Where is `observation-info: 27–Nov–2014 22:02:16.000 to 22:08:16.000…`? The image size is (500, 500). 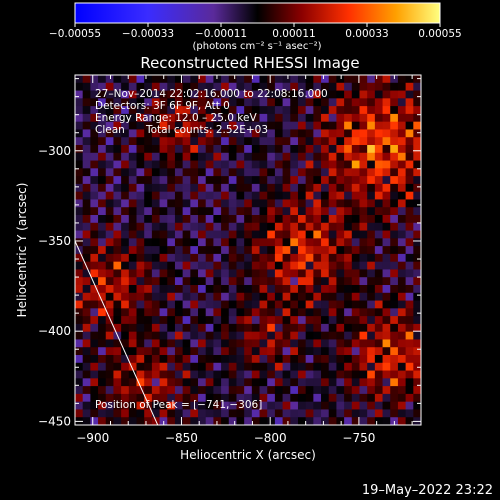 observation-info: 27–Nov–2014 22:02:16.000 to 22:08:16.000… is located at coordinates (211, 112).